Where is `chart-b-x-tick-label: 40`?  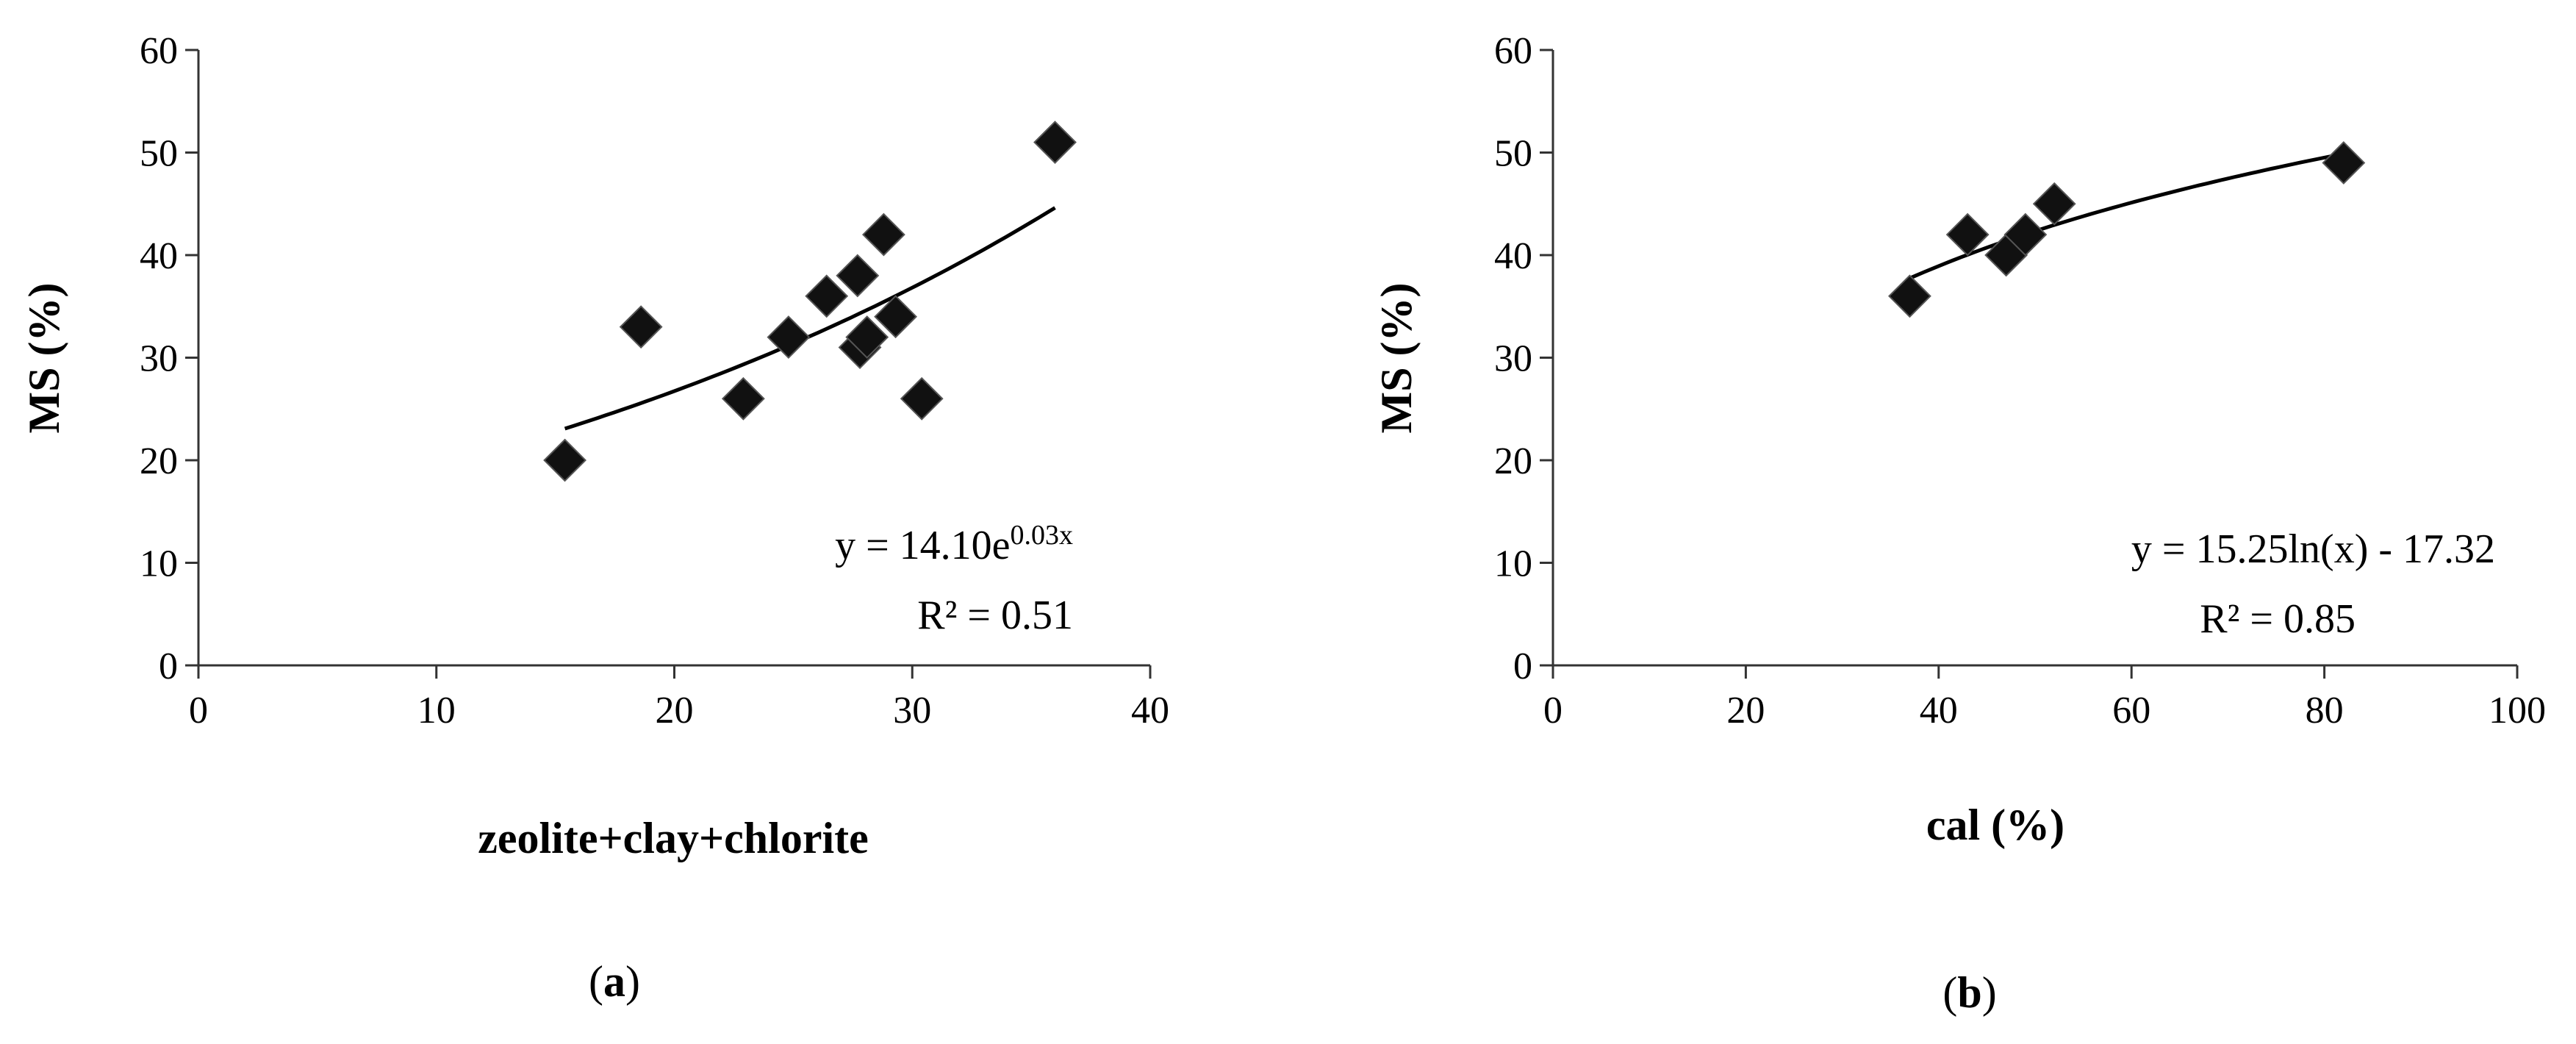 chart-b-x-tick-label: 40 is located at coordinates (1939, 711).